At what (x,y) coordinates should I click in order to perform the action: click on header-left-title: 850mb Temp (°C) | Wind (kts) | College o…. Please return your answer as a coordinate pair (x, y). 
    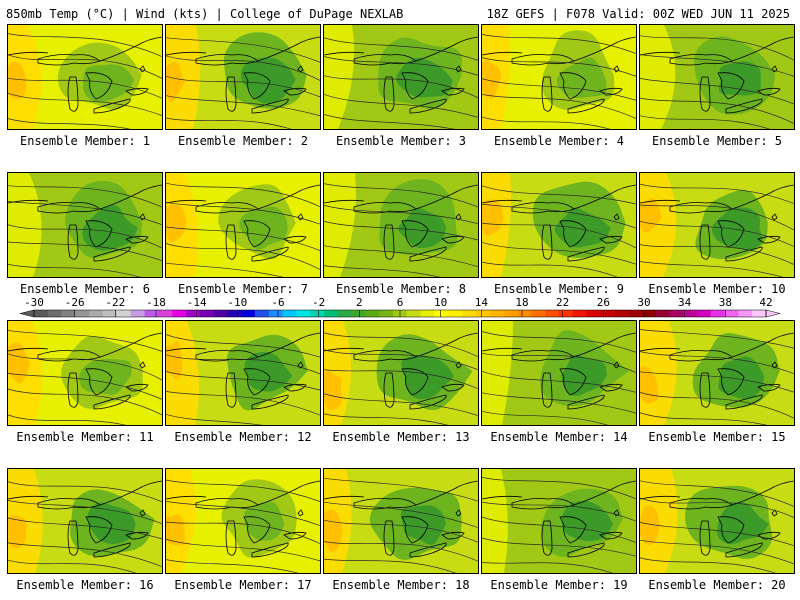
    Looking at the image, I should click on (205, 14).